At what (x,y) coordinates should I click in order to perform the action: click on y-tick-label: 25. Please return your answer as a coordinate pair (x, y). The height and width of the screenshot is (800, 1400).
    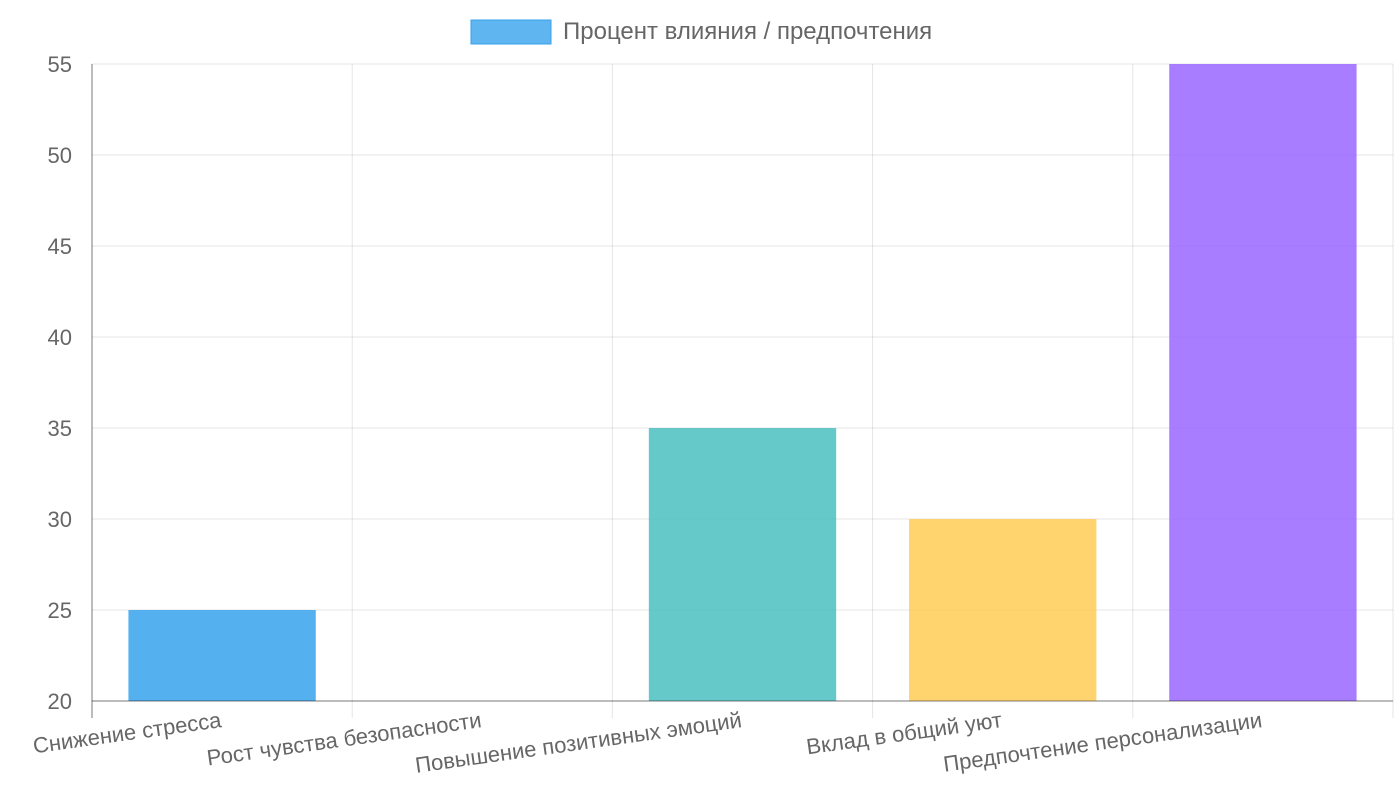
    Looking at the image, I should click on (60, 610).